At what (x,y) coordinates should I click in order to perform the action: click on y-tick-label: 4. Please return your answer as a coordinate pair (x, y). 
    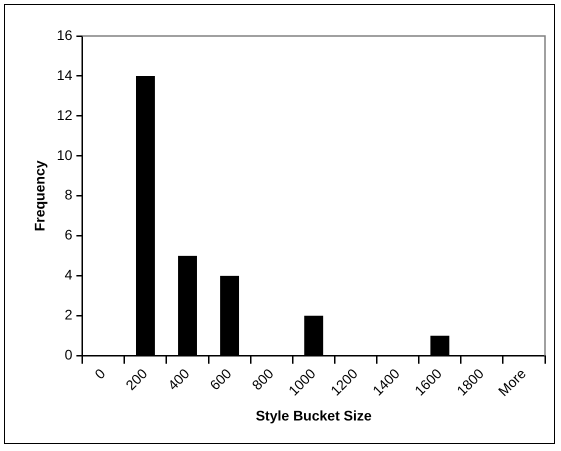
    Looking at the image, I should click on (68, 274).